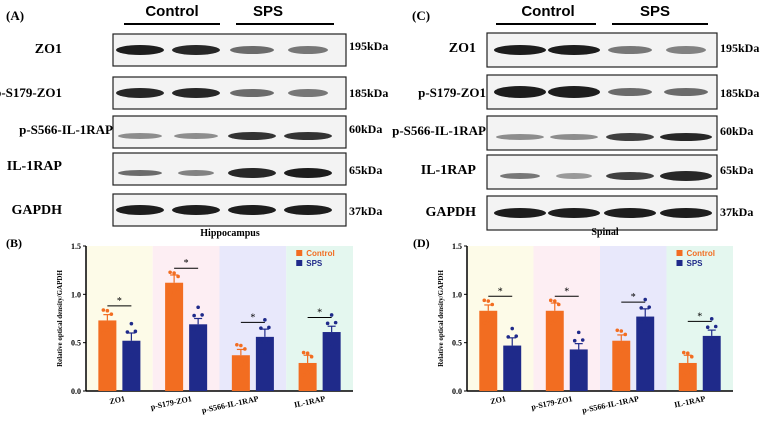  I want to click on chartD-ytick-label: 1.0, so click(457, 294).